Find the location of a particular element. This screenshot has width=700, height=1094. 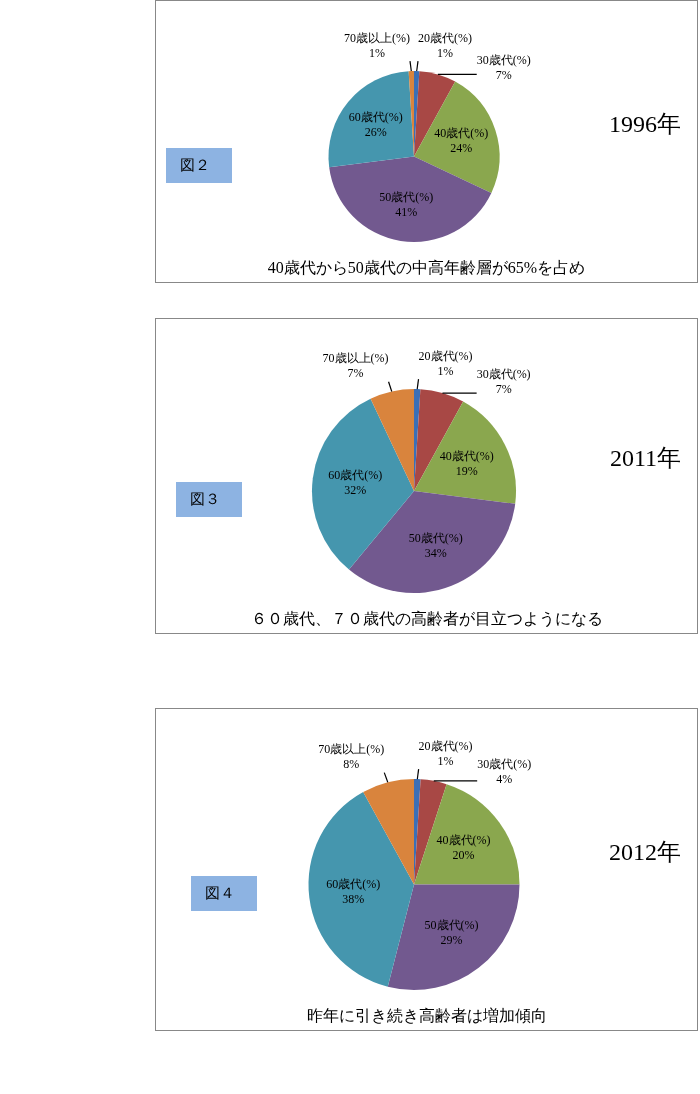

data-label: 8% is located at coordinates (351, 764).